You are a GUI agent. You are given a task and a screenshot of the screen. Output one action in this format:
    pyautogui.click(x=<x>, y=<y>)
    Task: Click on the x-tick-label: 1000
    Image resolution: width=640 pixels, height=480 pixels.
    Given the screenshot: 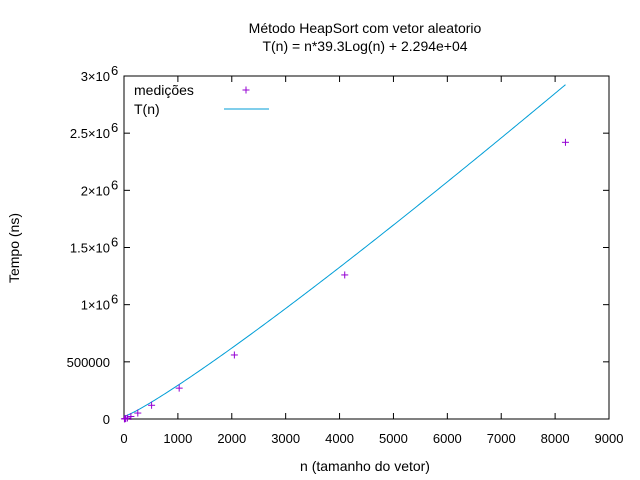 What is the action you would take?
    pyautogui.click(x=177, y=438)
    